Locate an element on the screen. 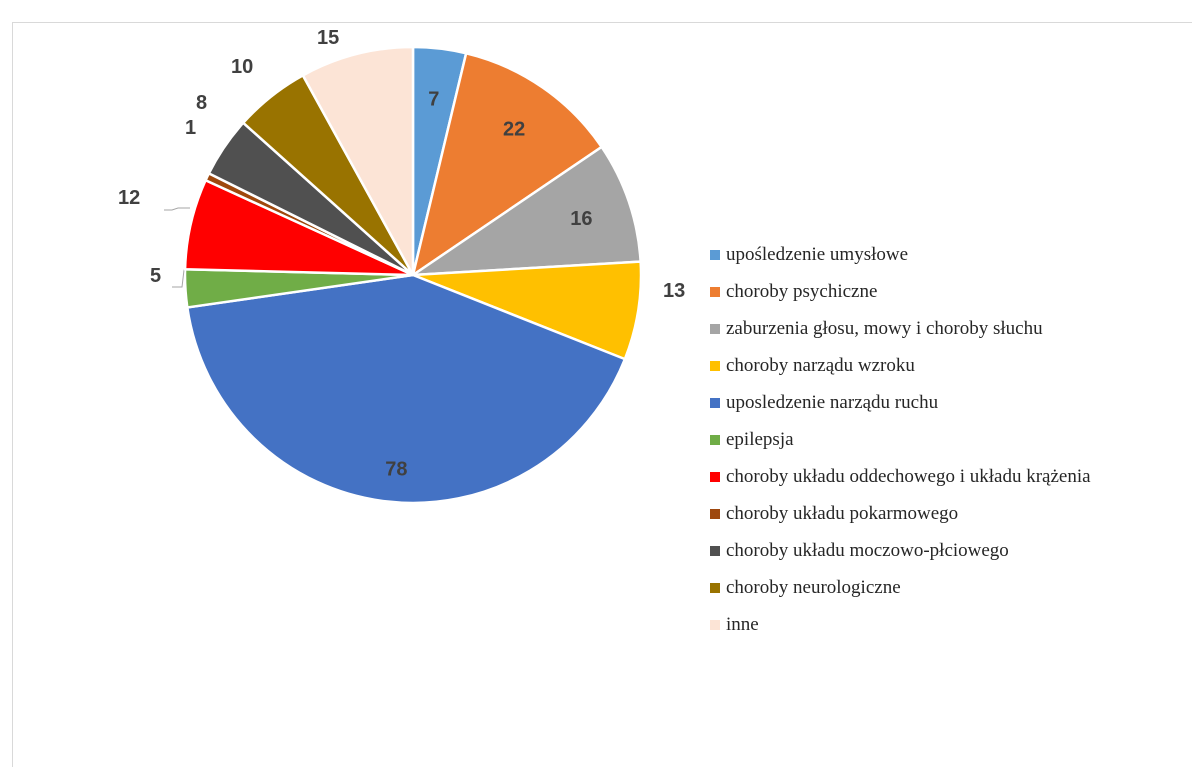 The image size is (1192, 767). legend-label: choroby neurologiczne is located at coordinates (813, 588).